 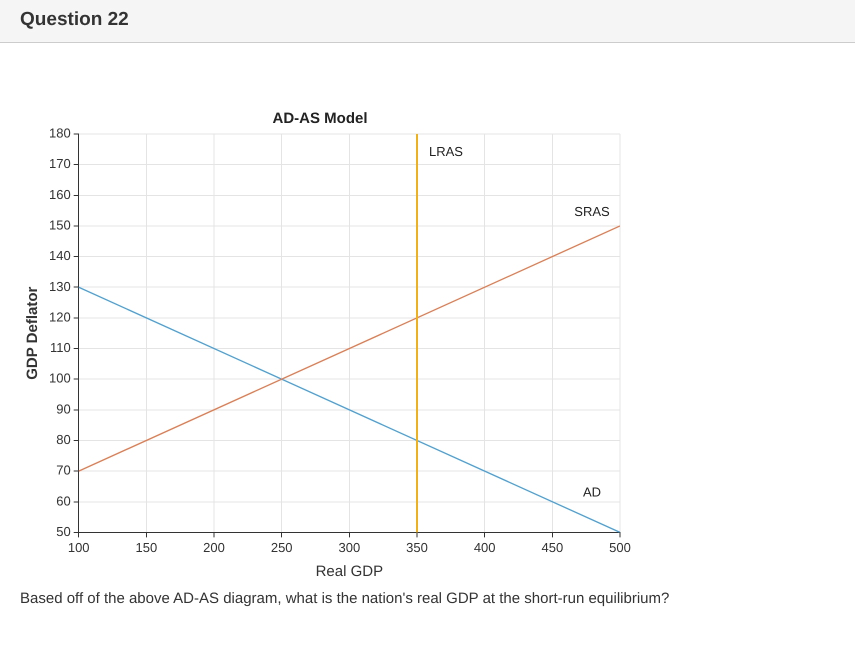 I want to click on y-tick-label: 100, so click(x=59, y=378).